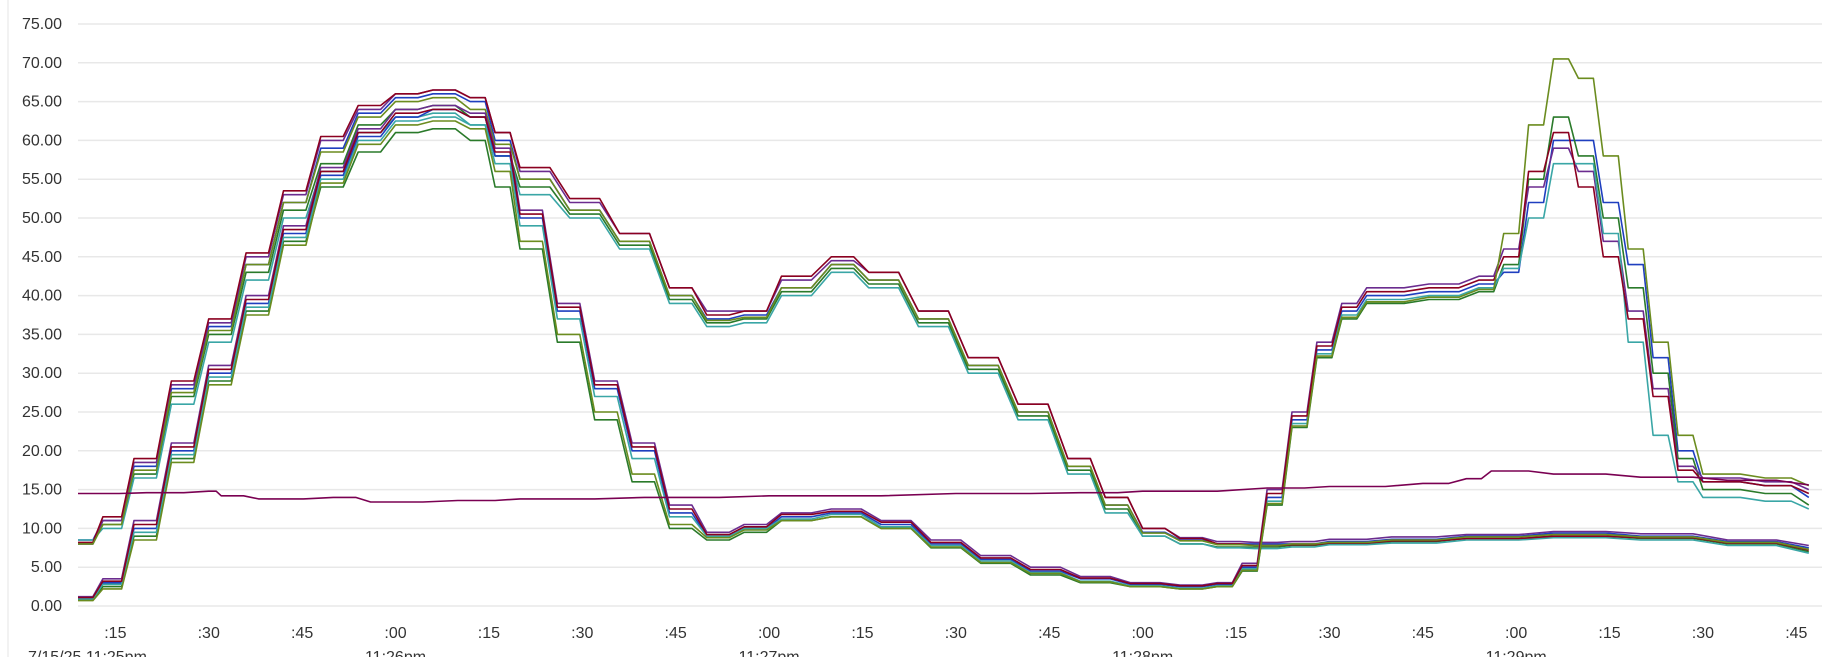  What do you see at coordinates (42, 412) in the screenshot?
I see `y-tick-label: 25.00` at bounding box center [42, 412].